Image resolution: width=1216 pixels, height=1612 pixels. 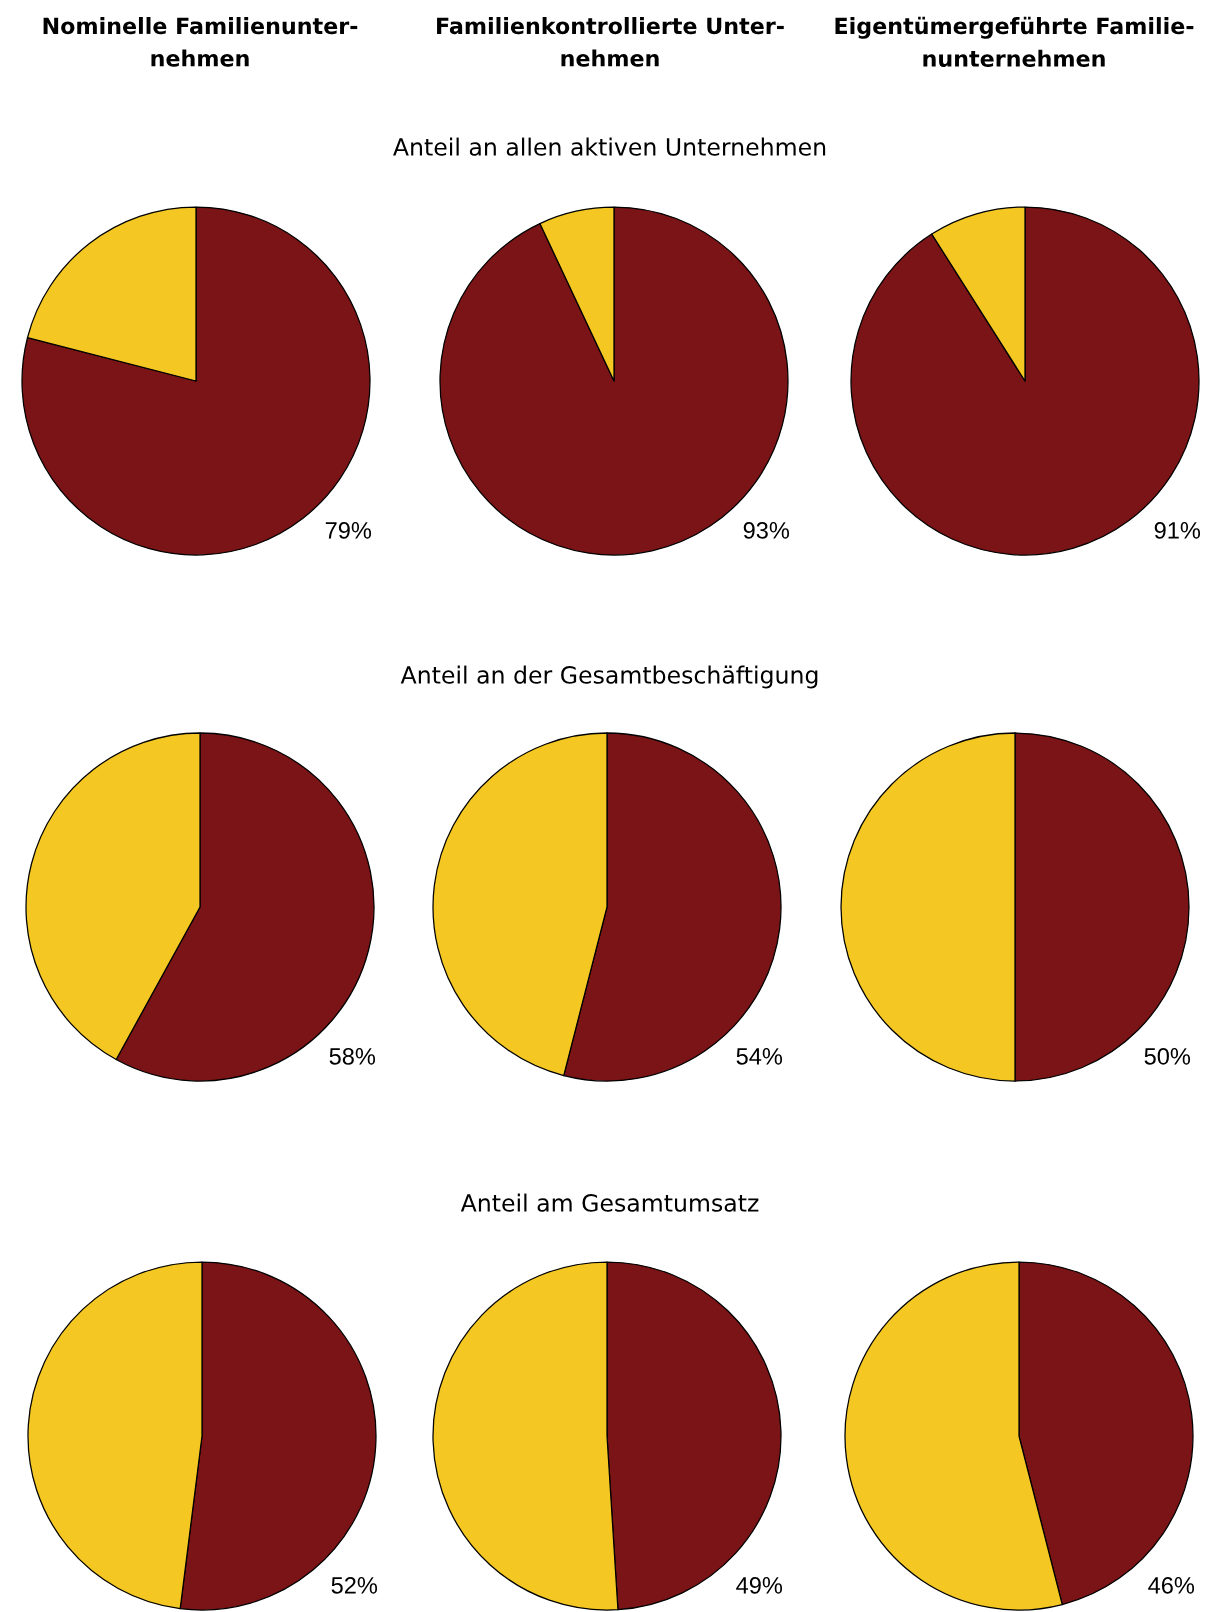 I want to click on chart-subtitle: Anteil an allen aktiven Unternehmen, so click(x=609, y=146).